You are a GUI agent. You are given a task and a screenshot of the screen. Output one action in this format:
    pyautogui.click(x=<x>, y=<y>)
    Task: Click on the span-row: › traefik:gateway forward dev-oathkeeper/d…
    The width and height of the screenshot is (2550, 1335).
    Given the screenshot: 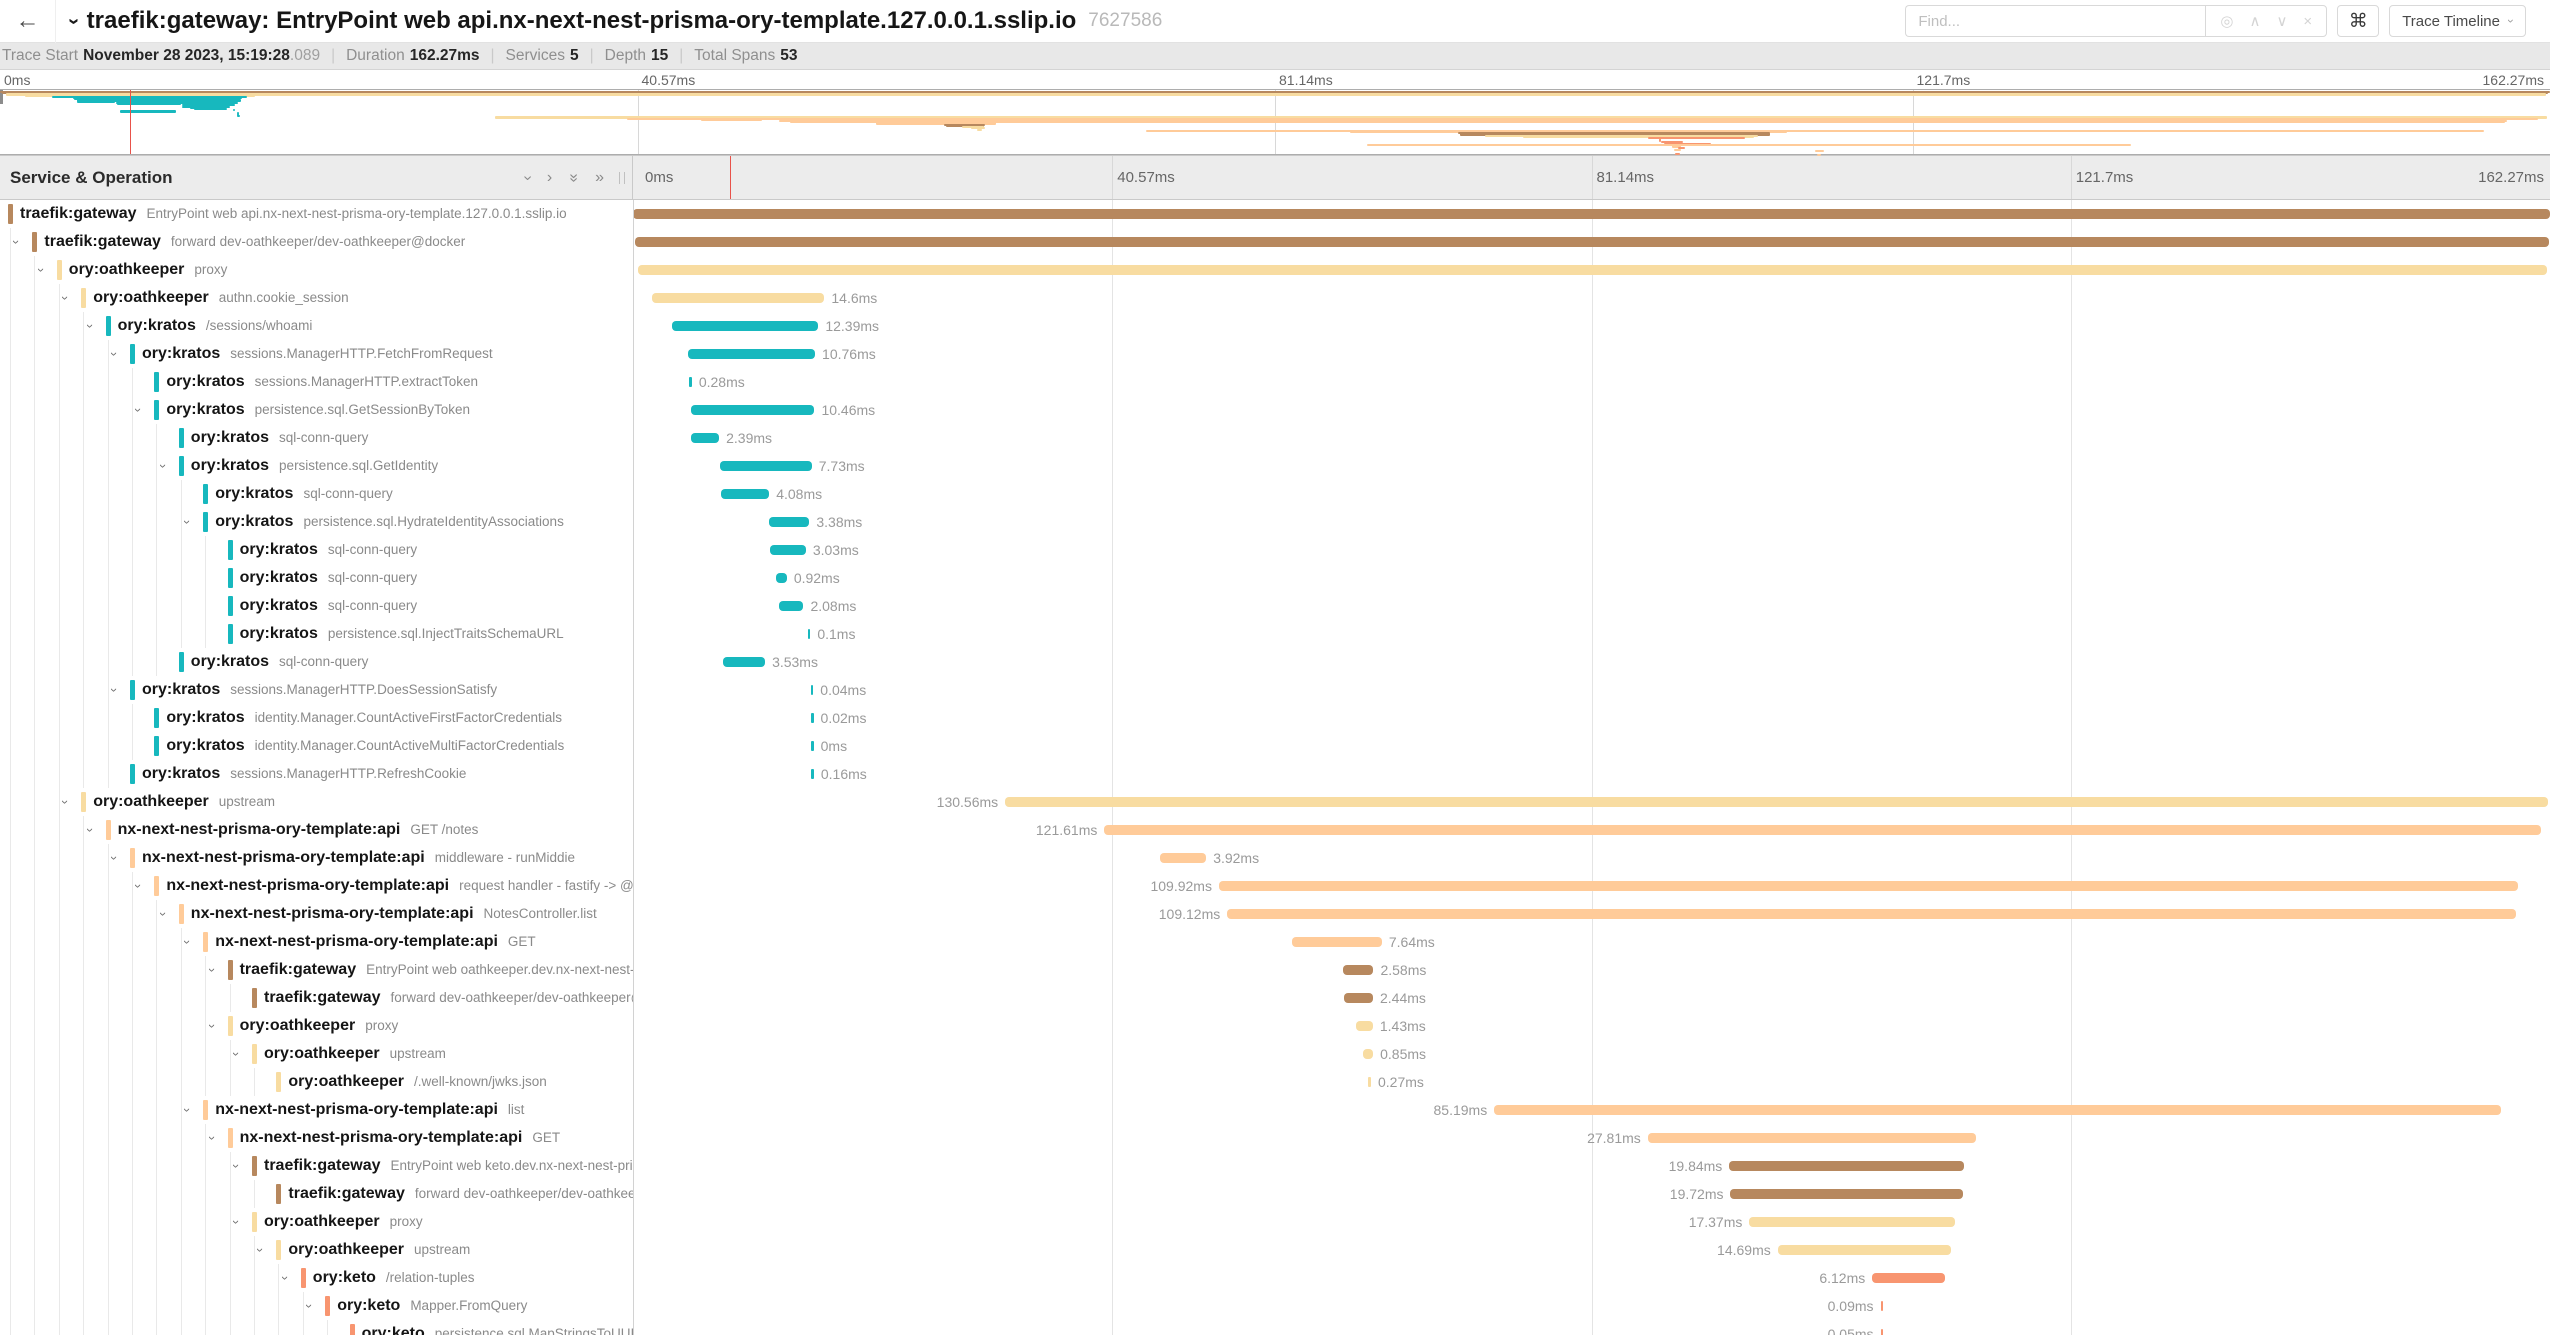 What is the action you would take?
    pyautogui.click(x=1275, y=242)
    